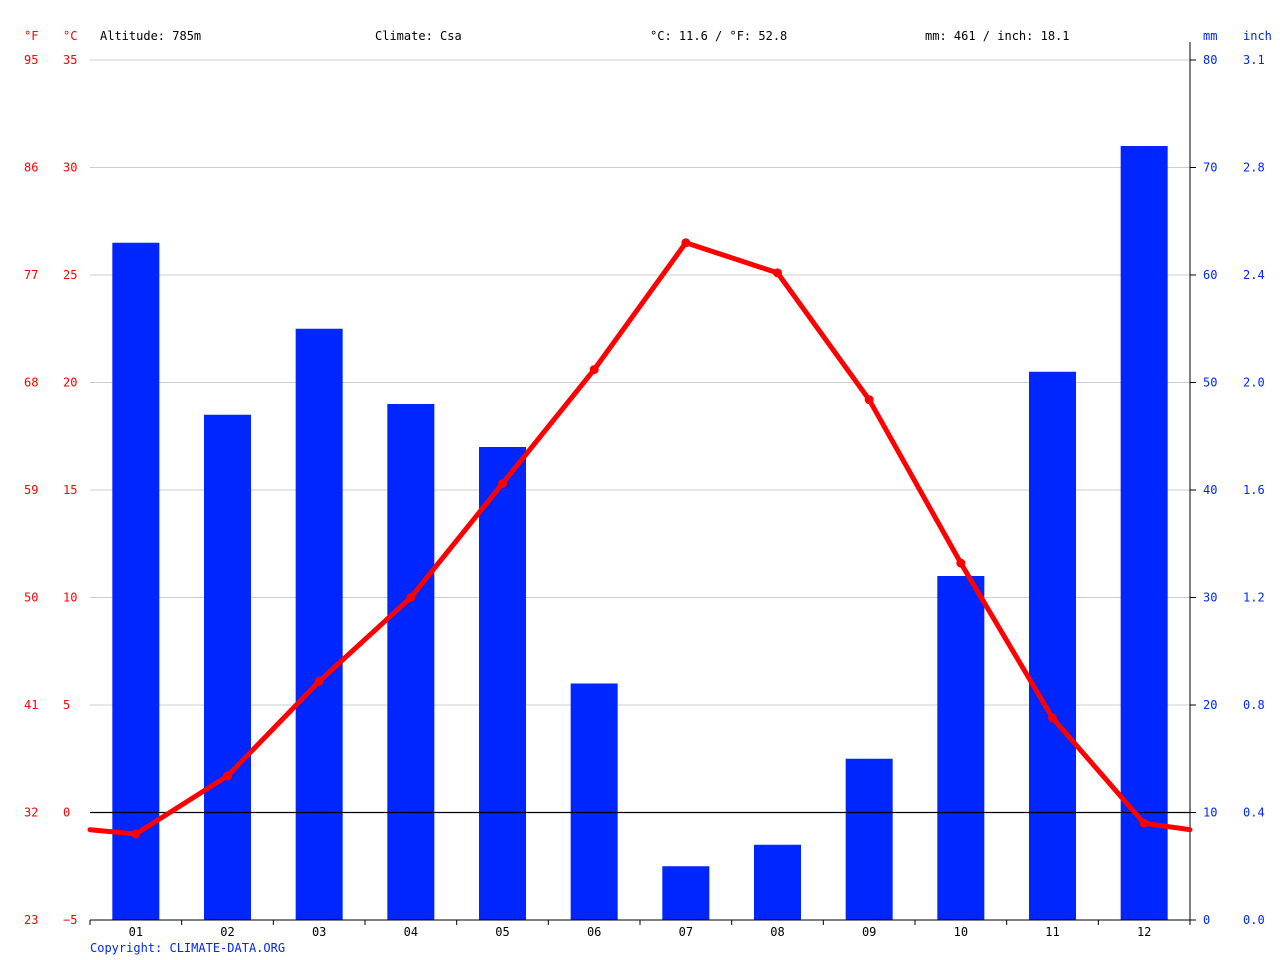  I want to click on mm-tick-label: 10, so click(1210, 813).